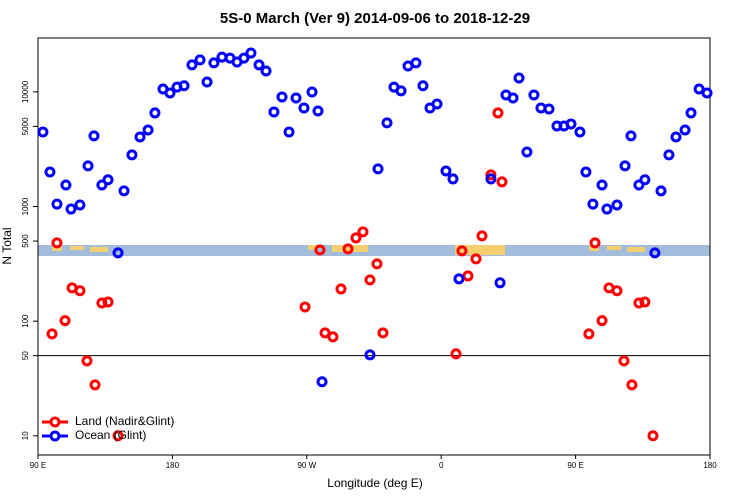 Image resolution: width=750 pixels, height=500 pixels. What do you see at coordinates (25, 241) in the screenshot?
I see `y-tick-label: 500` at bounding box center [25, 241].